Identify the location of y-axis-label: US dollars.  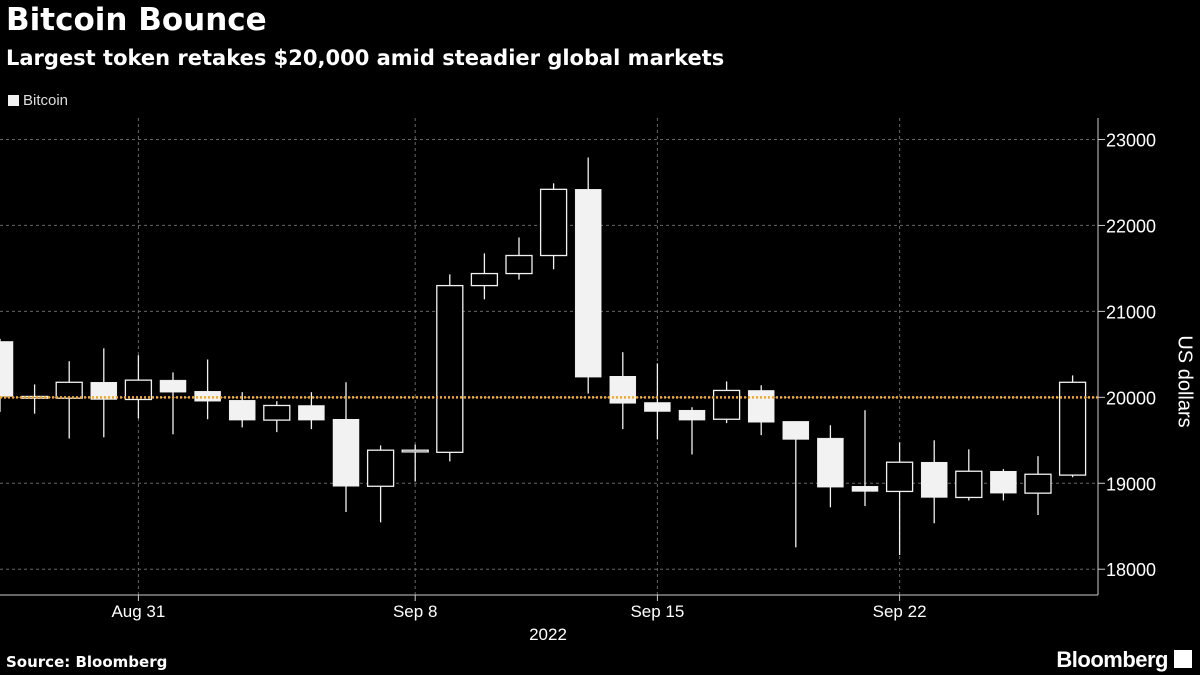
(1184, 381).